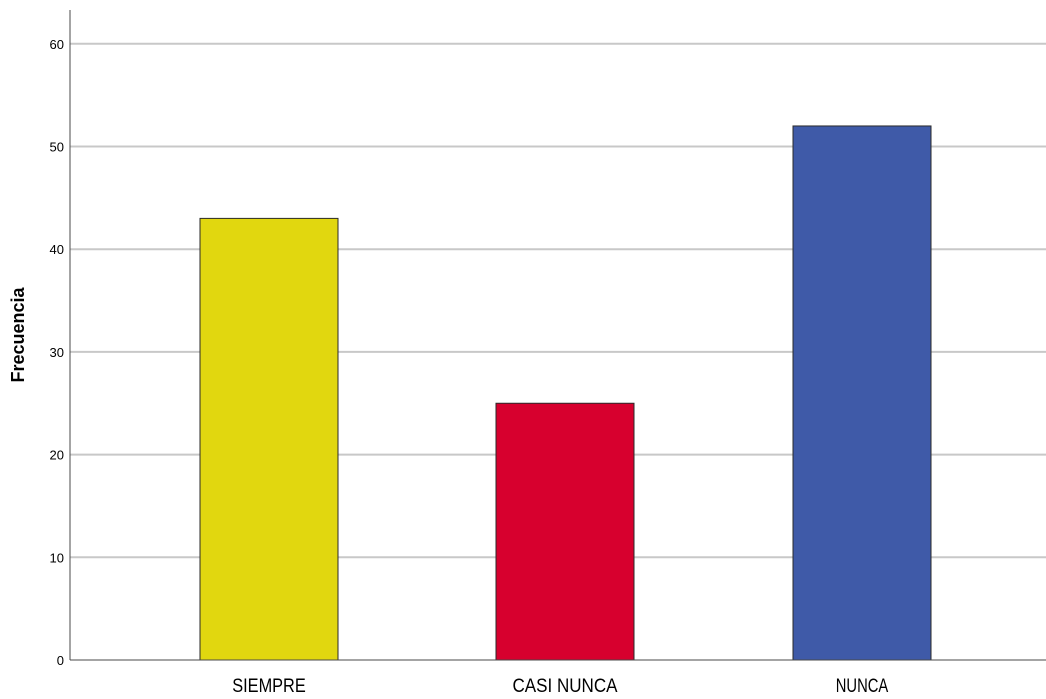  I want to click on x-tick-labels: SIEMPRE CASI NUNCA NUNCA, so click(560, 686).